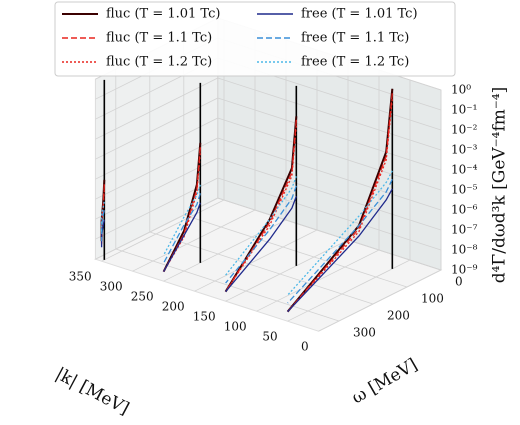  Describe the element at coordinates (173, 307) in the screenshot. I see `x-tick-label: 200` at that location.